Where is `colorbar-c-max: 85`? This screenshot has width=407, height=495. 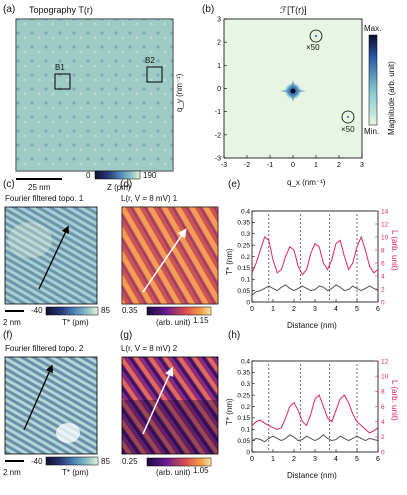 colorbar-c-max: 85 is located at coordinates (105, 310).